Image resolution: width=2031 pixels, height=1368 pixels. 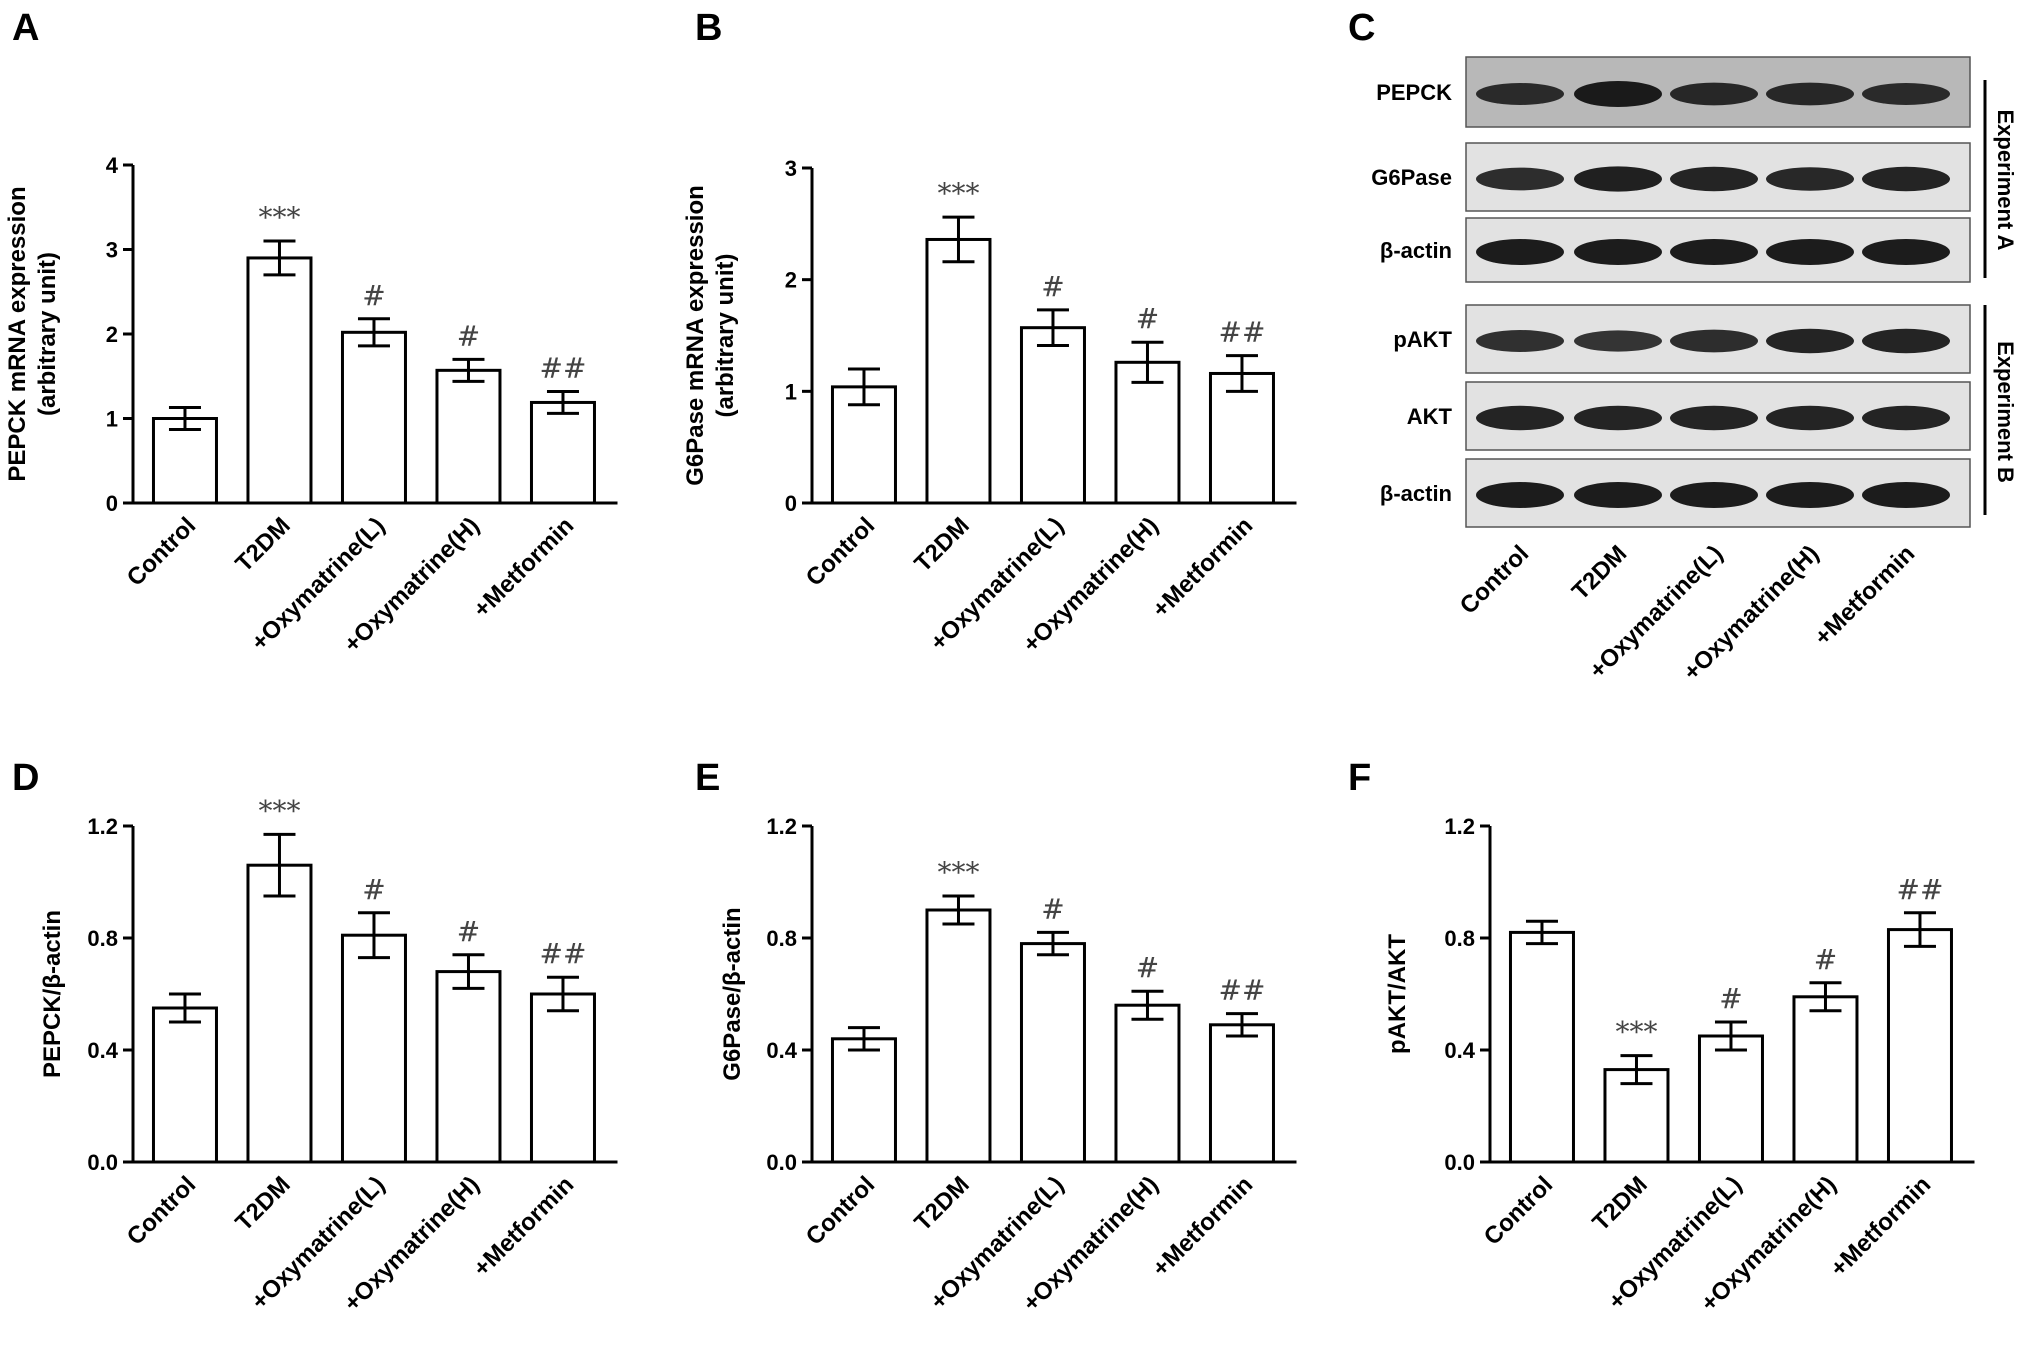 I want to click on blot-row-label: β-actin, so click(x=1416, y=493).